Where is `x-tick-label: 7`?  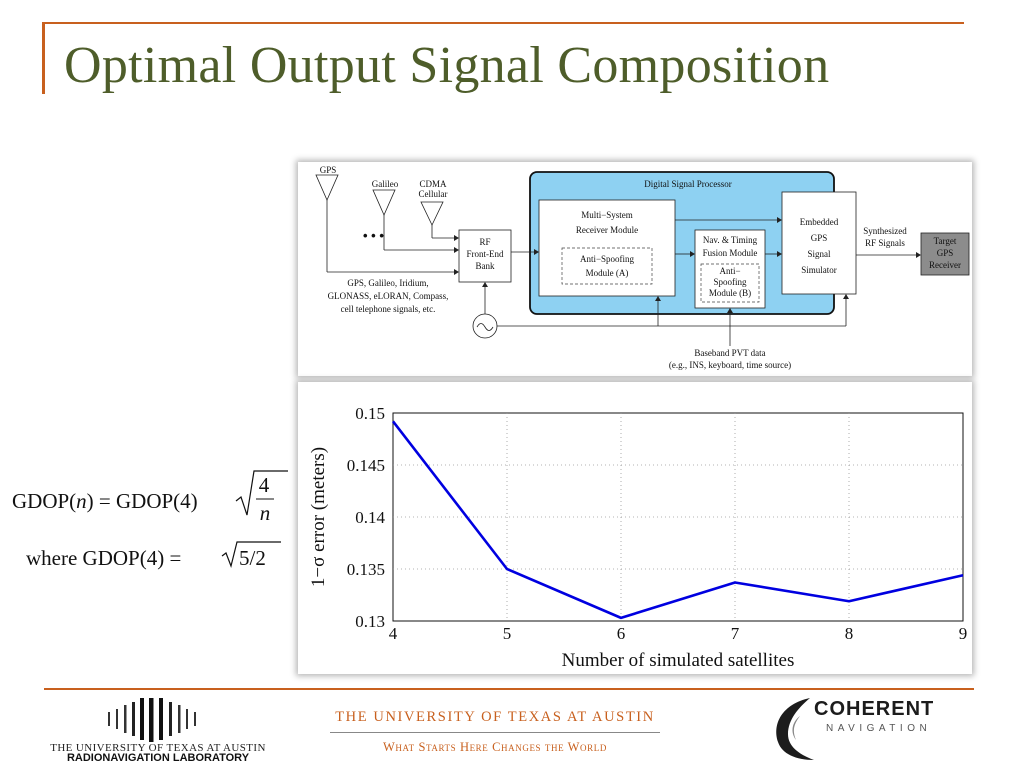
x-tick-label: 7 is located at coordinates (735, 633).